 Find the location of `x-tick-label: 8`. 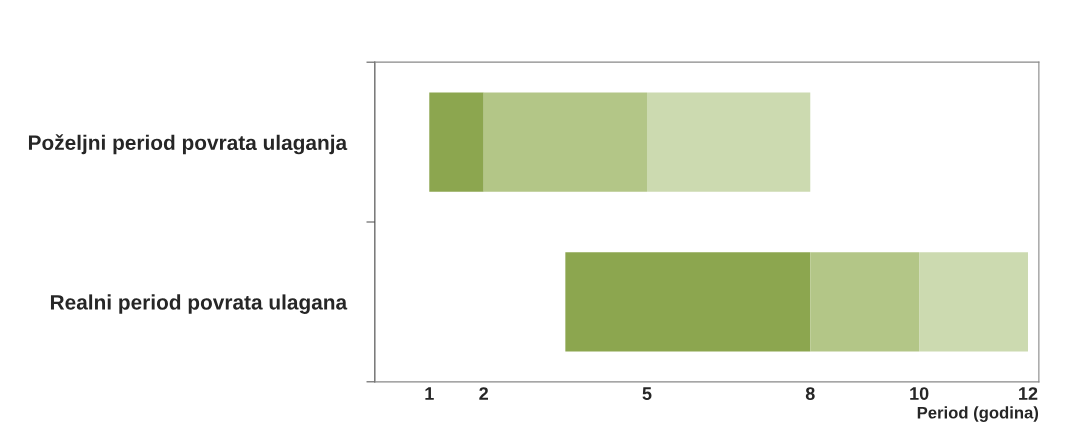

x-tick-label: 8 is located at coordinates (810, 393).